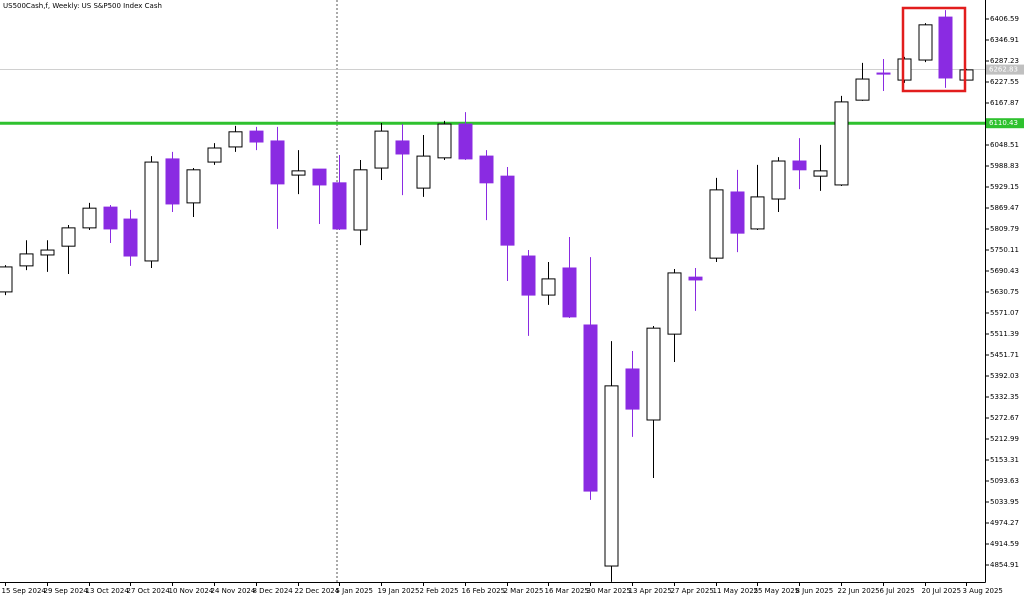  I want to click on y-tick-label: 4914.59, so click(1004, 544).